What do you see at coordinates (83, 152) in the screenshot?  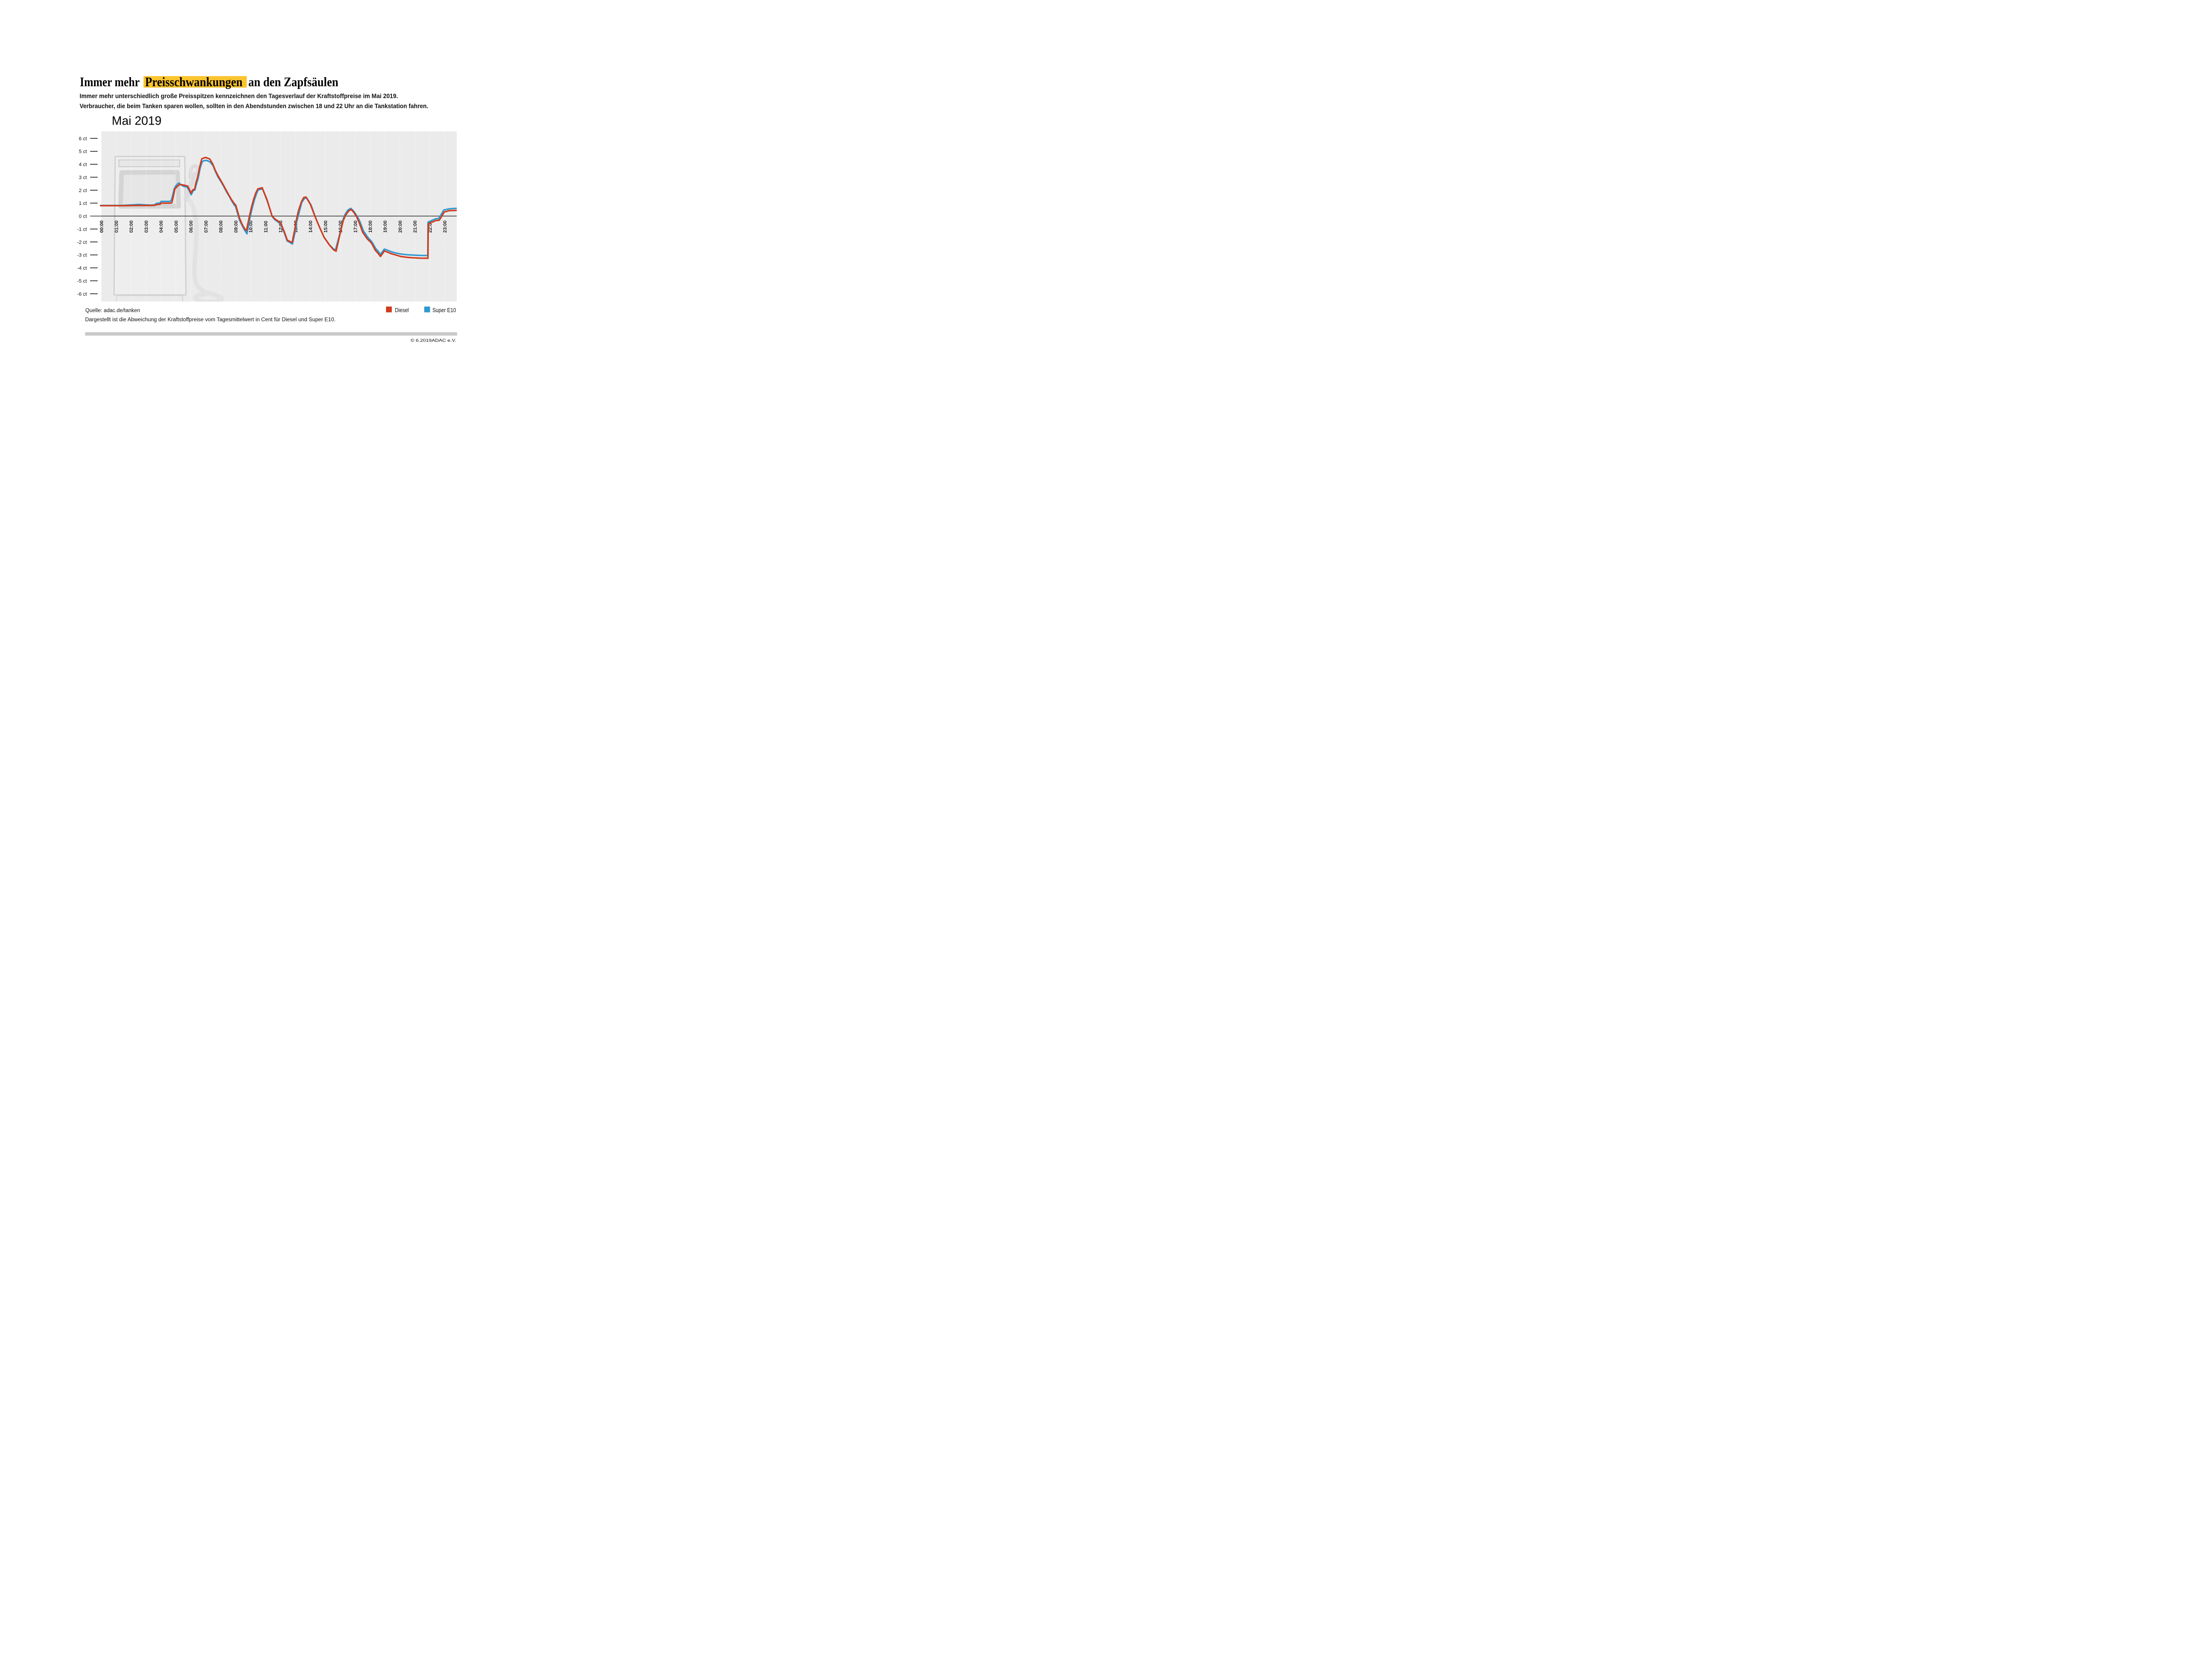 I see `svg-text: 5 ct` at bounding box center [83, 152].